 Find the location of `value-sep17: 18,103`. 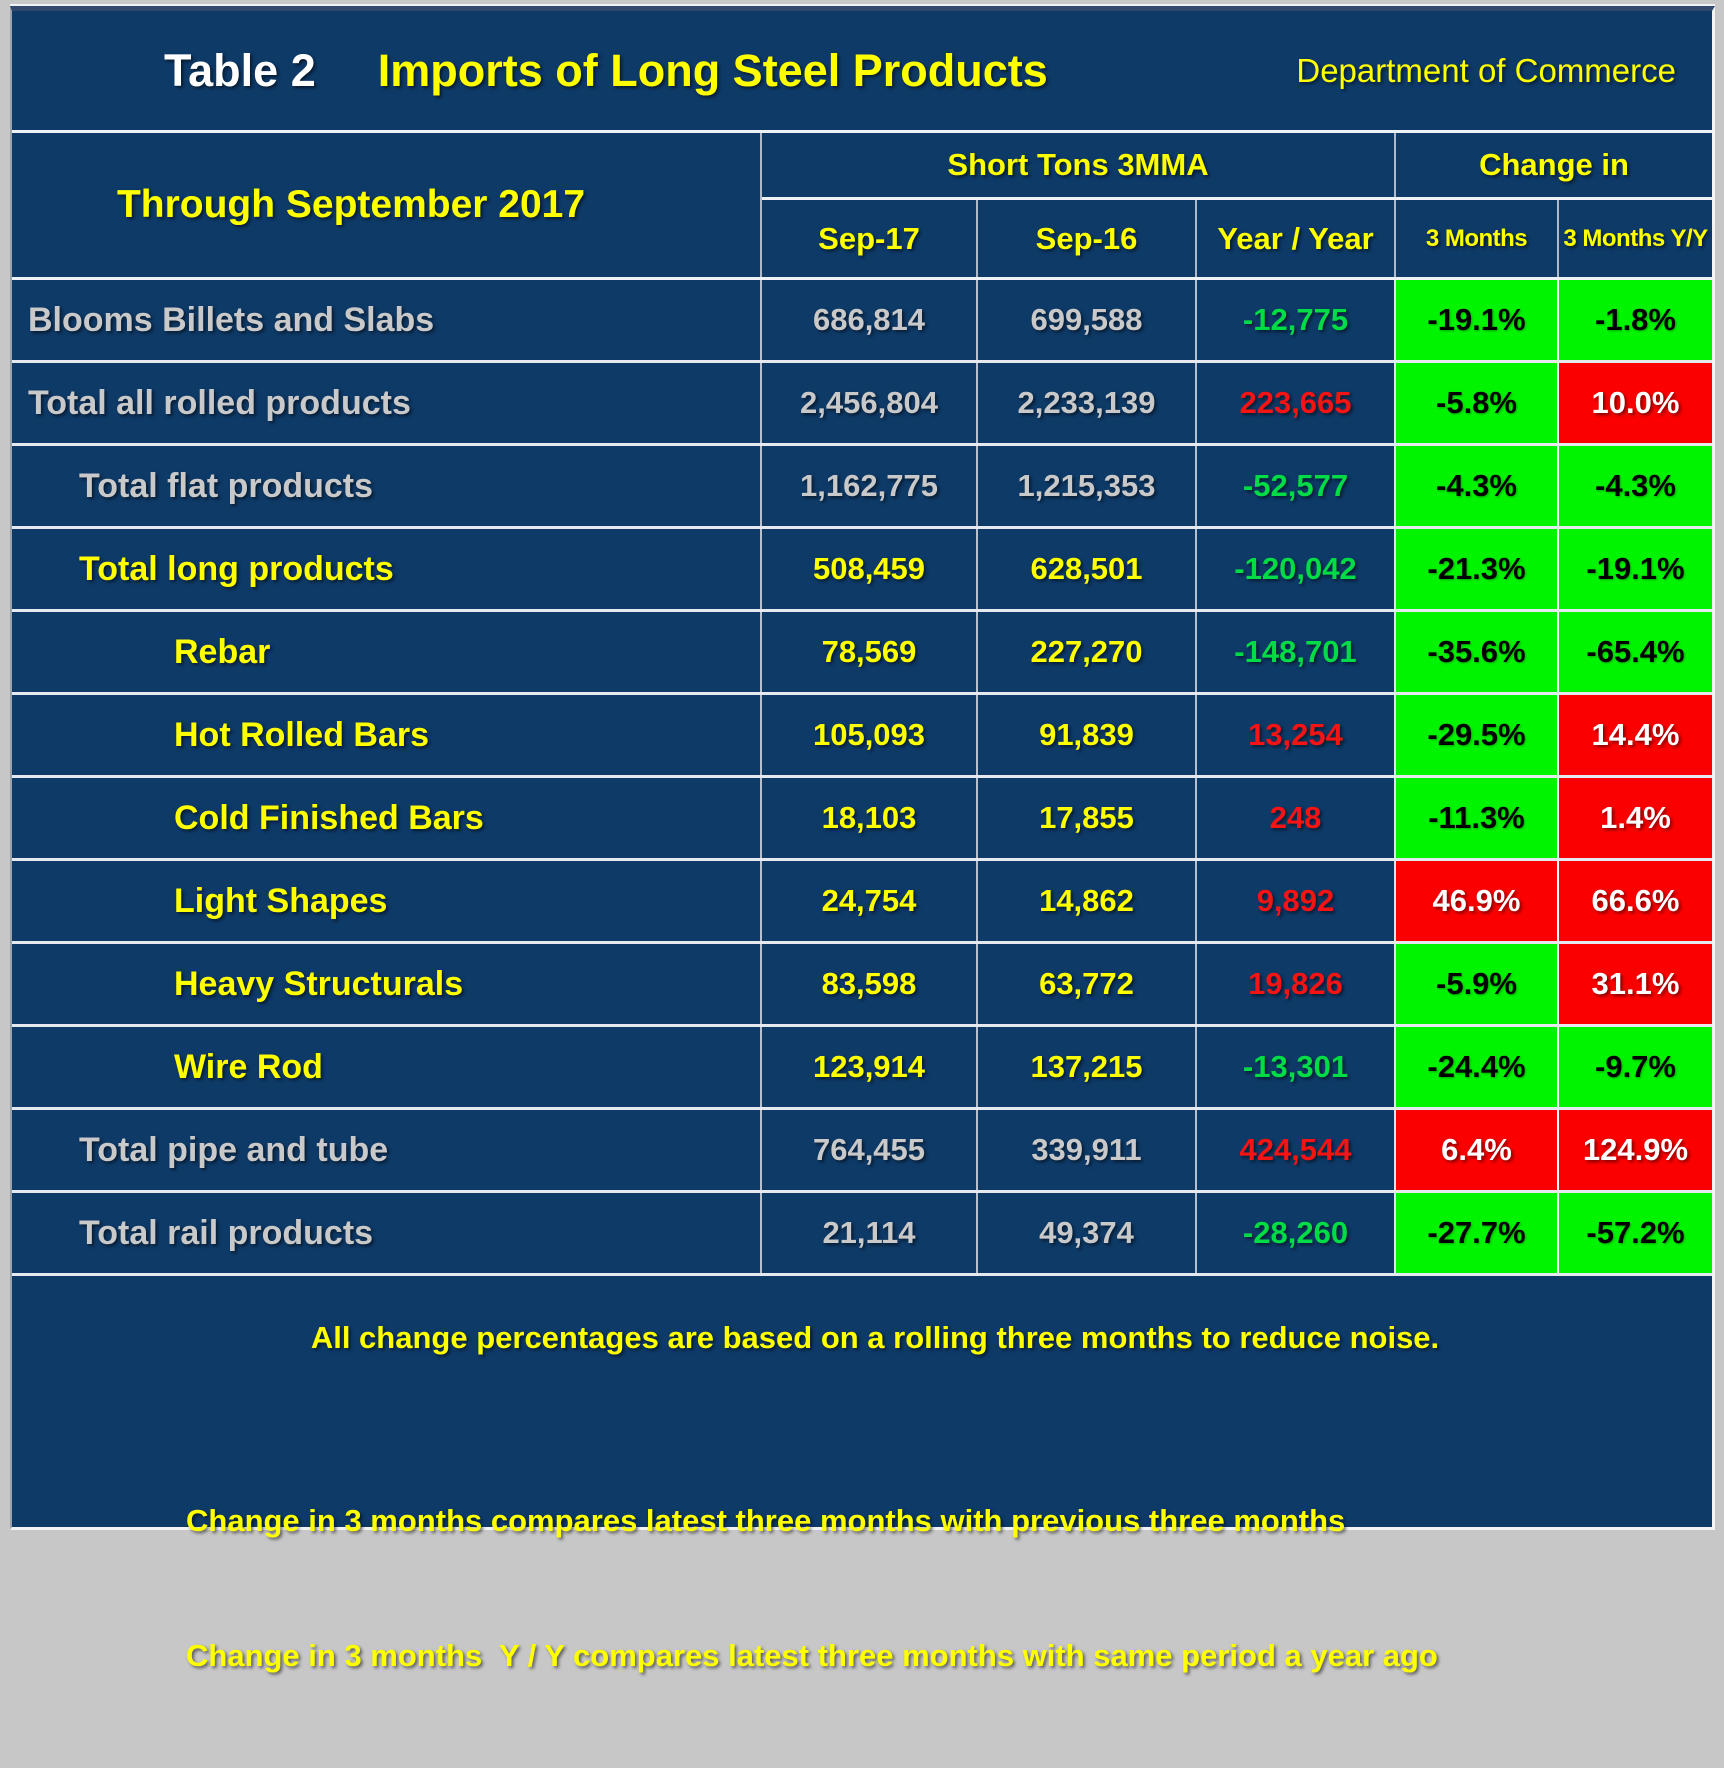

value-sep17: 18,103 is located at coordinates (870, 818).